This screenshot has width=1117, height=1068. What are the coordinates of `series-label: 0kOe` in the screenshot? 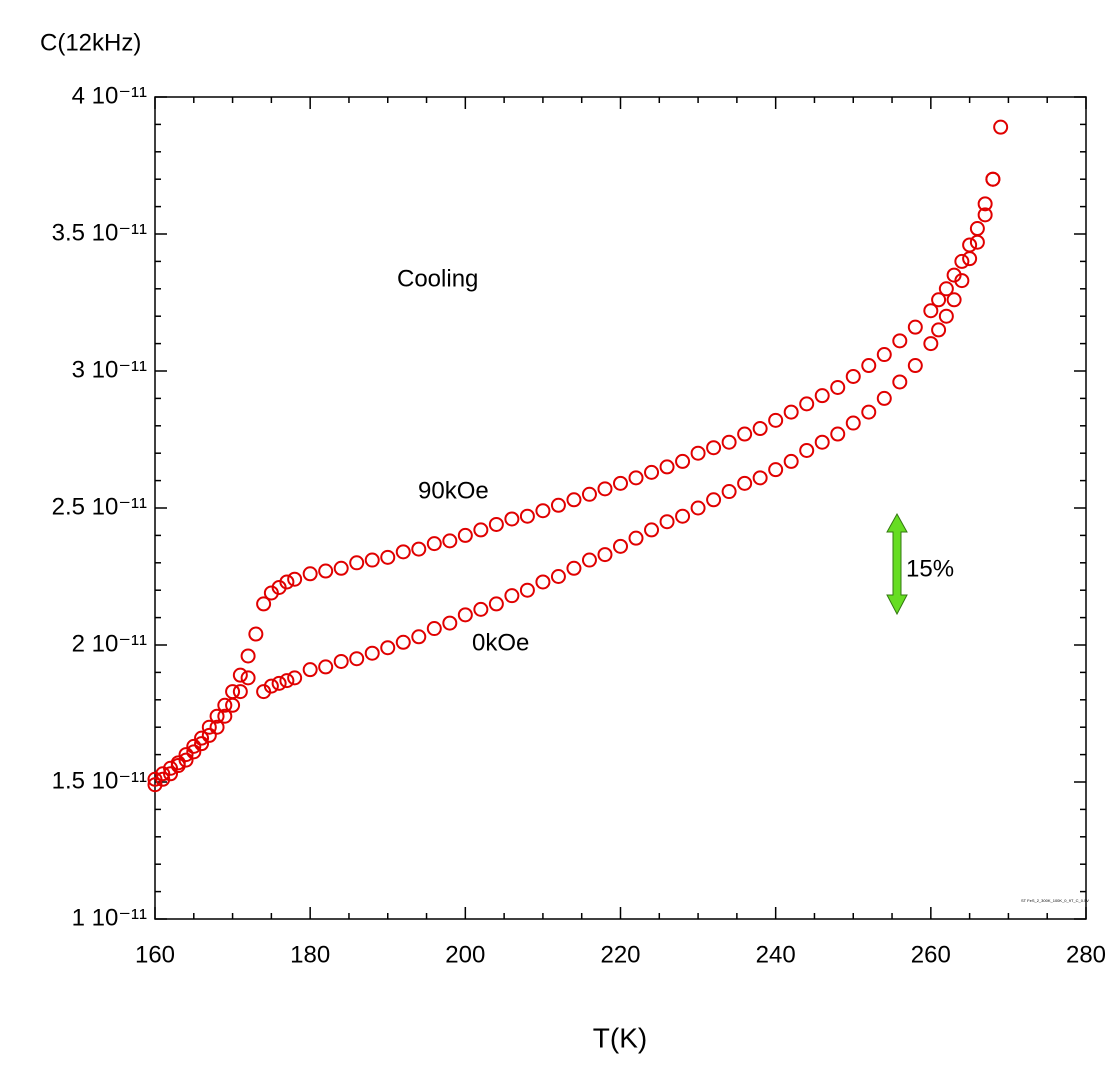 It's located at (500, 642).